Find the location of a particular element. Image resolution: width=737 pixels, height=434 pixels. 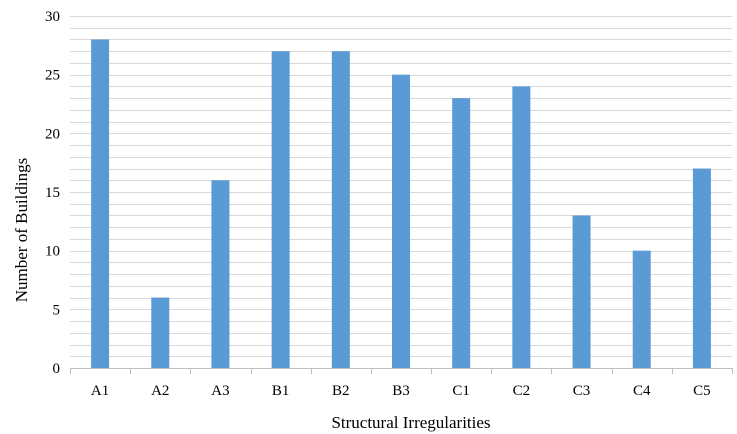

x-tick-label: C4 is located at coordinates (642, 391).